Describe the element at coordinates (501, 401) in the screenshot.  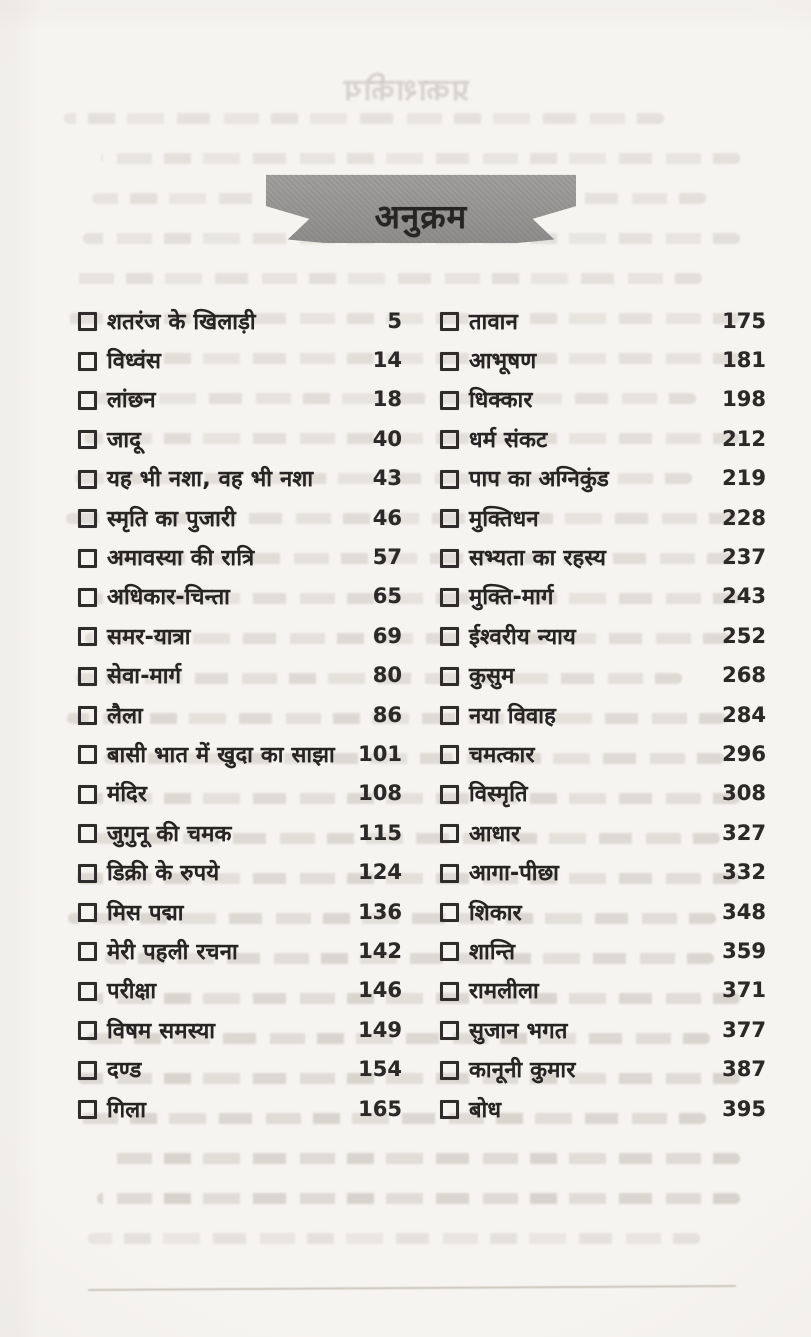
I see `chapter-title: धिक्कार` at that location.